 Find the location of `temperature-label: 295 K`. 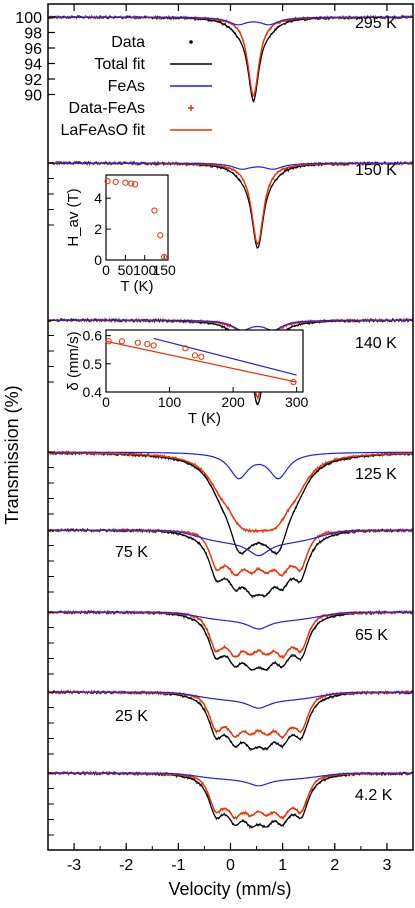

temperature-label: 295 K is located at coordinates (376, 23).